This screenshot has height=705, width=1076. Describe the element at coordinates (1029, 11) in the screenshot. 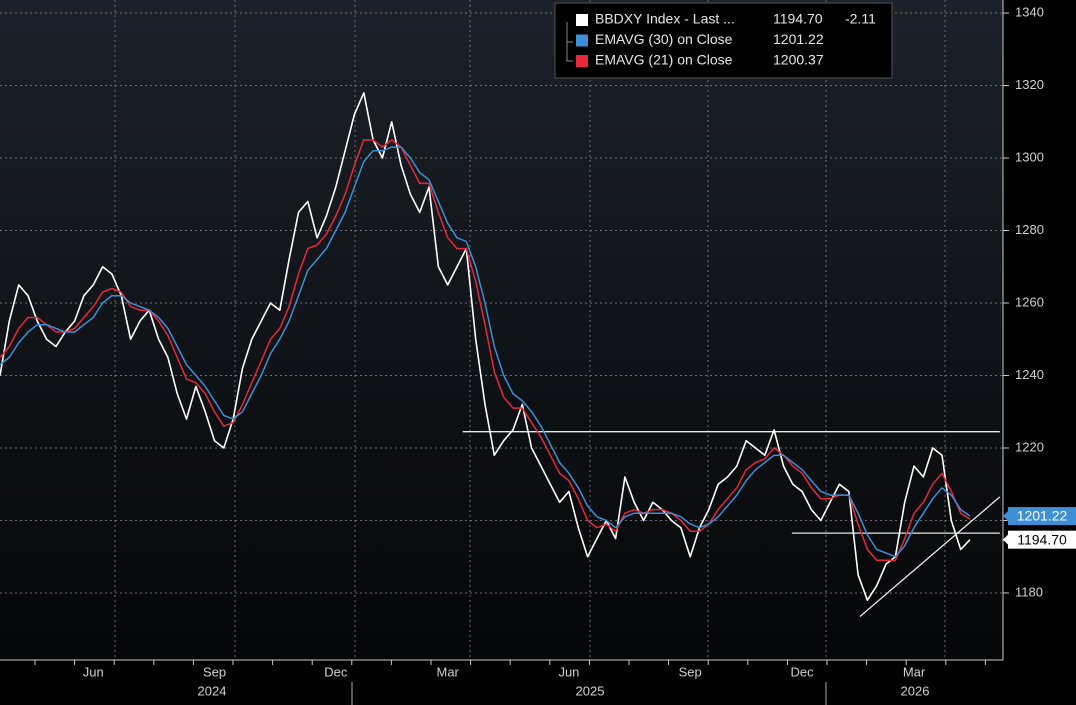

I see `y-tick-label: 1340` at that location.